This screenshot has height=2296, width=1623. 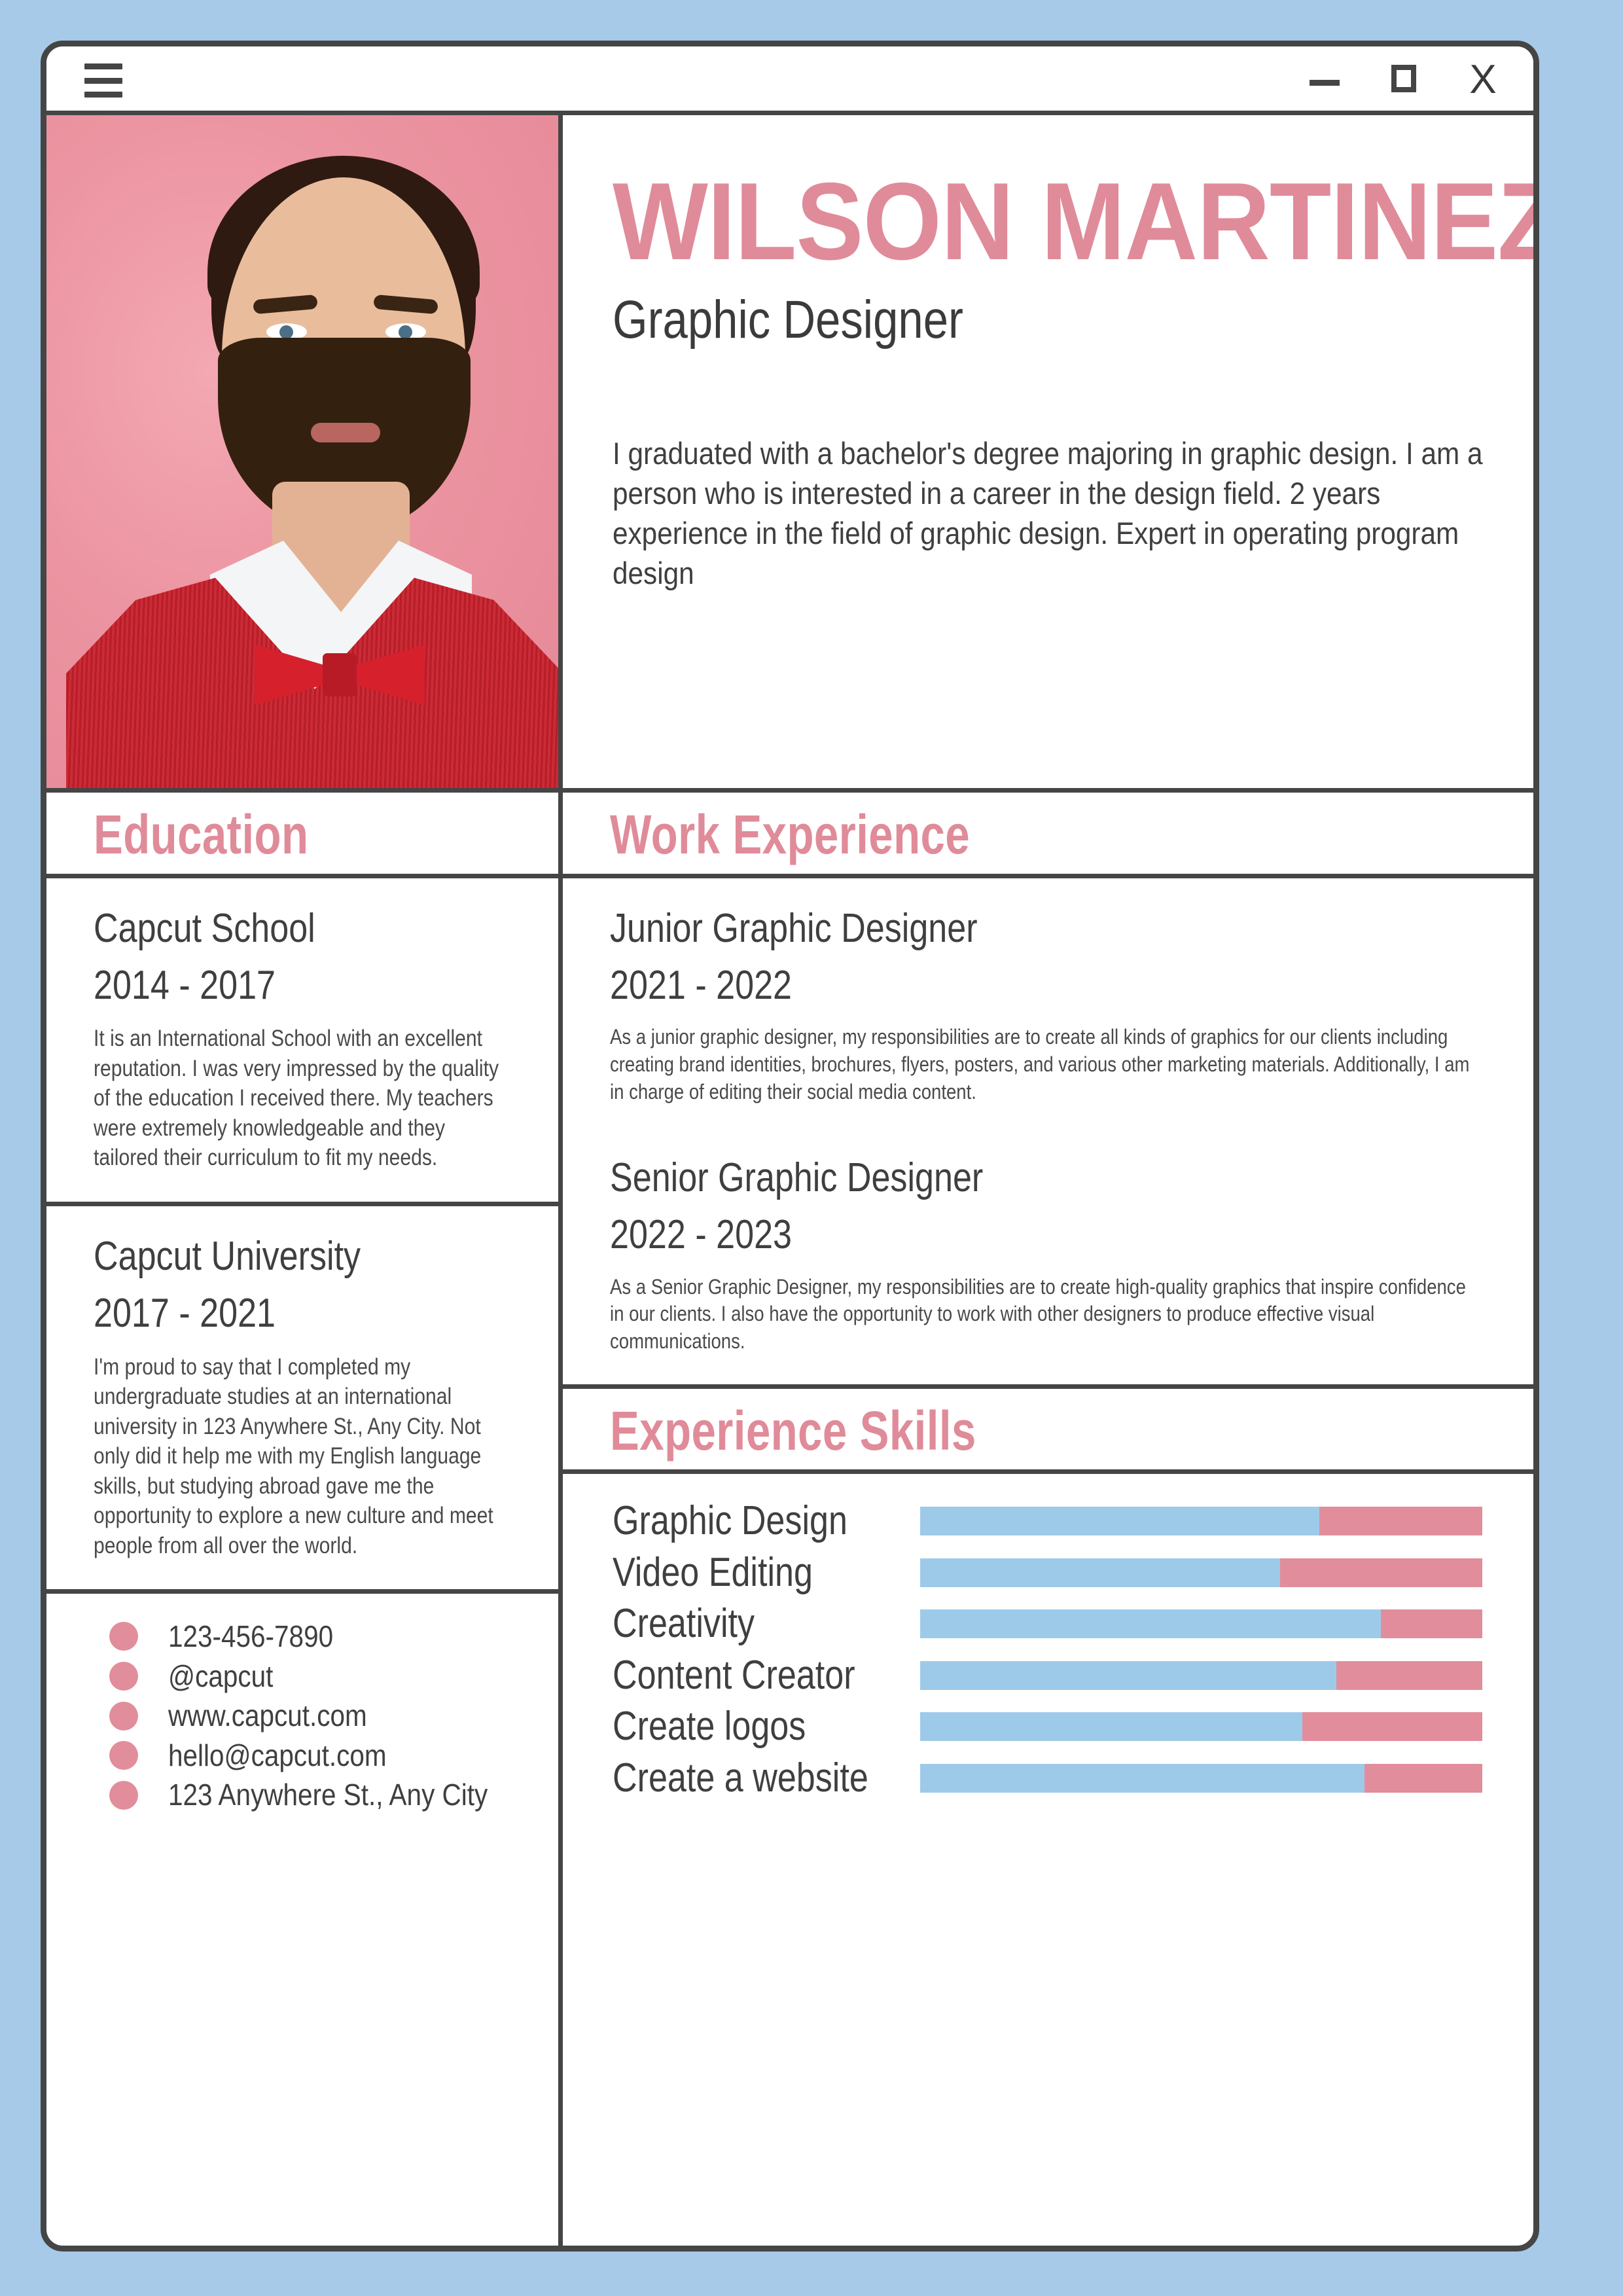 What do you see at coordinates (734, 1675) in the screenshot?
I see `skill-label: Content Creator` at bounding box center [734, 1675].